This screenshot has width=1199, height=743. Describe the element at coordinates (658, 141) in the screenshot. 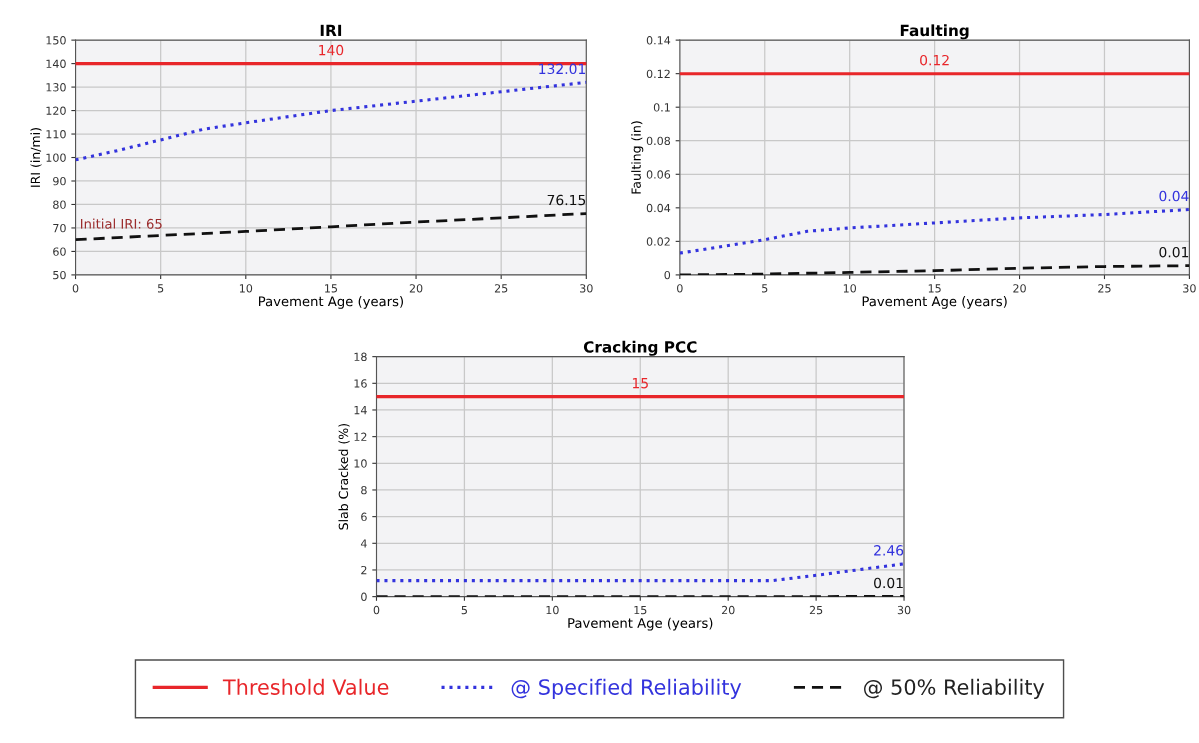

I see `y-tick-label: 0.08` at that location.